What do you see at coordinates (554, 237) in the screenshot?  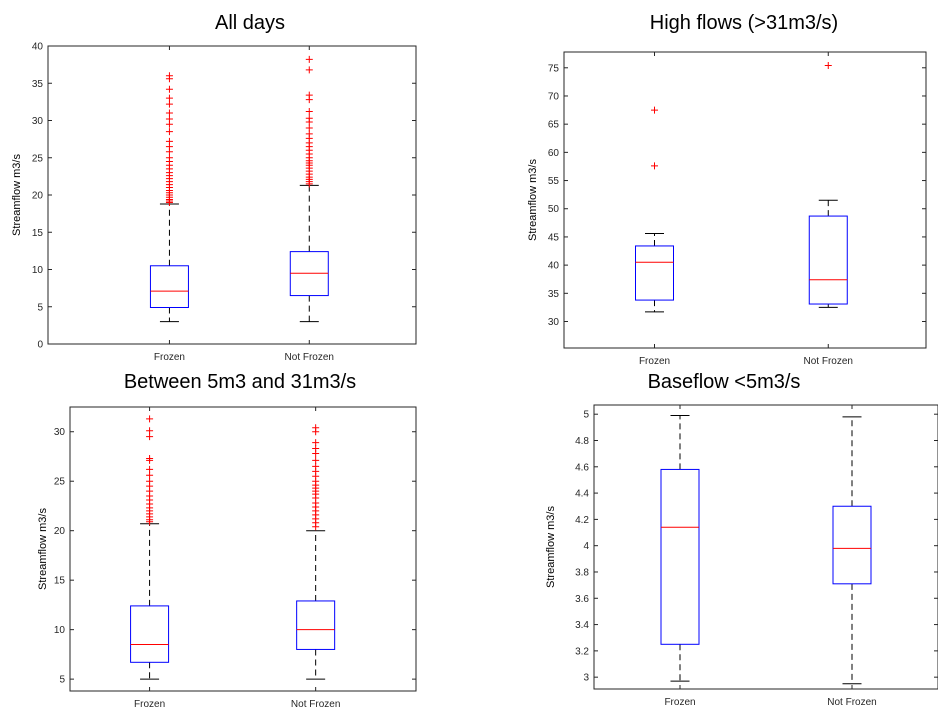 I see `y-tick-label: 45` at bounding box center [554, 237].